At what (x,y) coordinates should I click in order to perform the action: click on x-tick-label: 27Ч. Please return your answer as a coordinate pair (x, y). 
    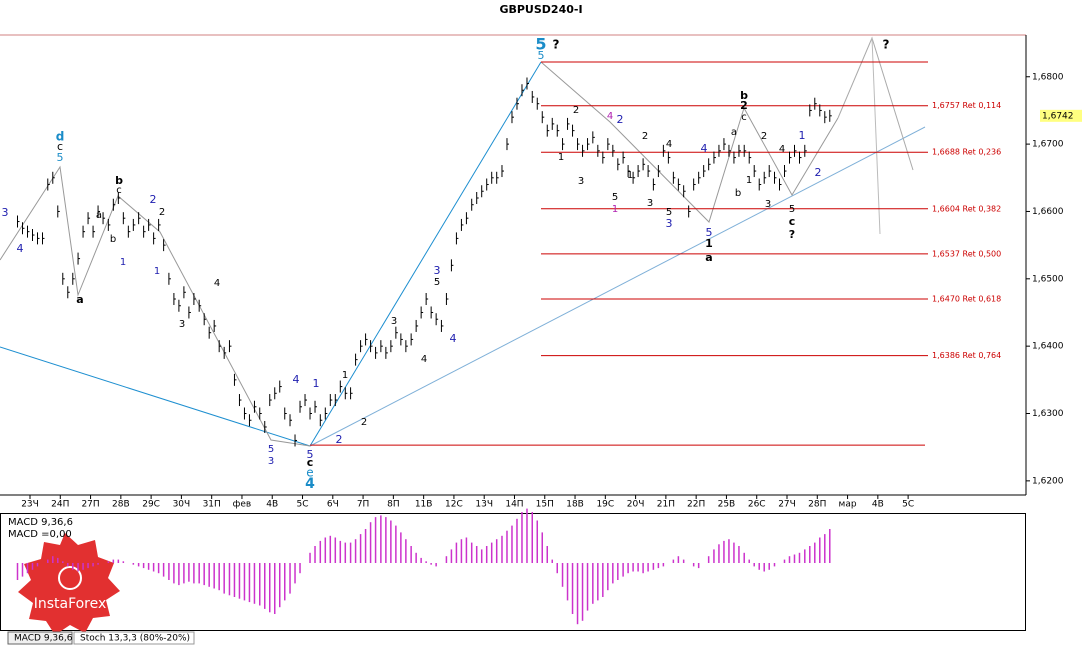
    Looking at the image, I should click on (787, 505).